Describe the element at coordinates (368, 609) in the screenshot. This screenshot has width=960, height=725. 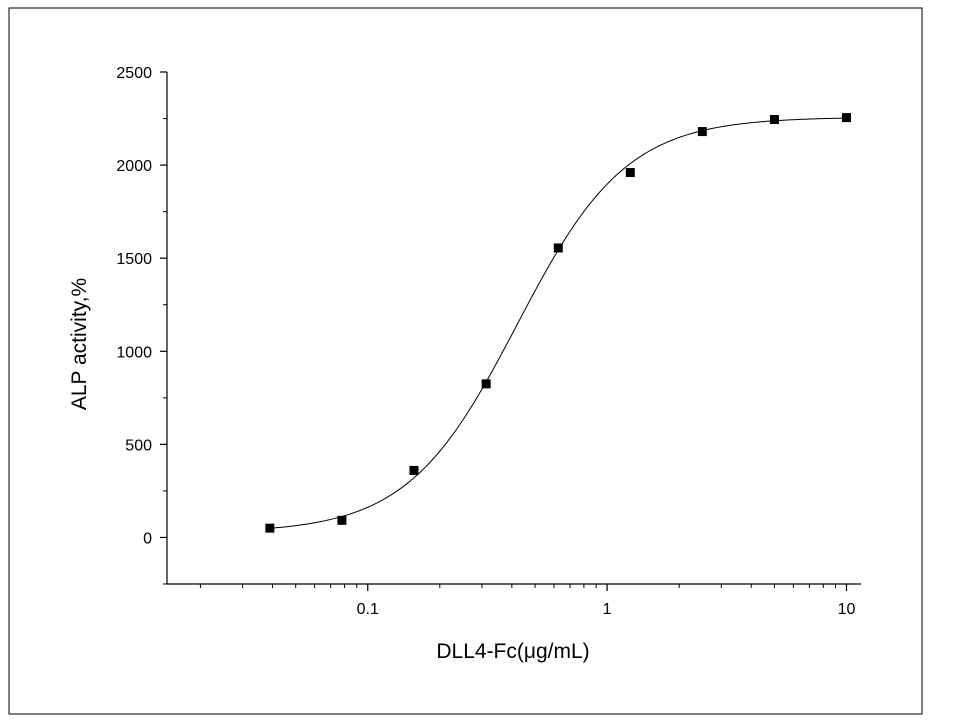
I see `x-tick-label: 0.1` at that location.